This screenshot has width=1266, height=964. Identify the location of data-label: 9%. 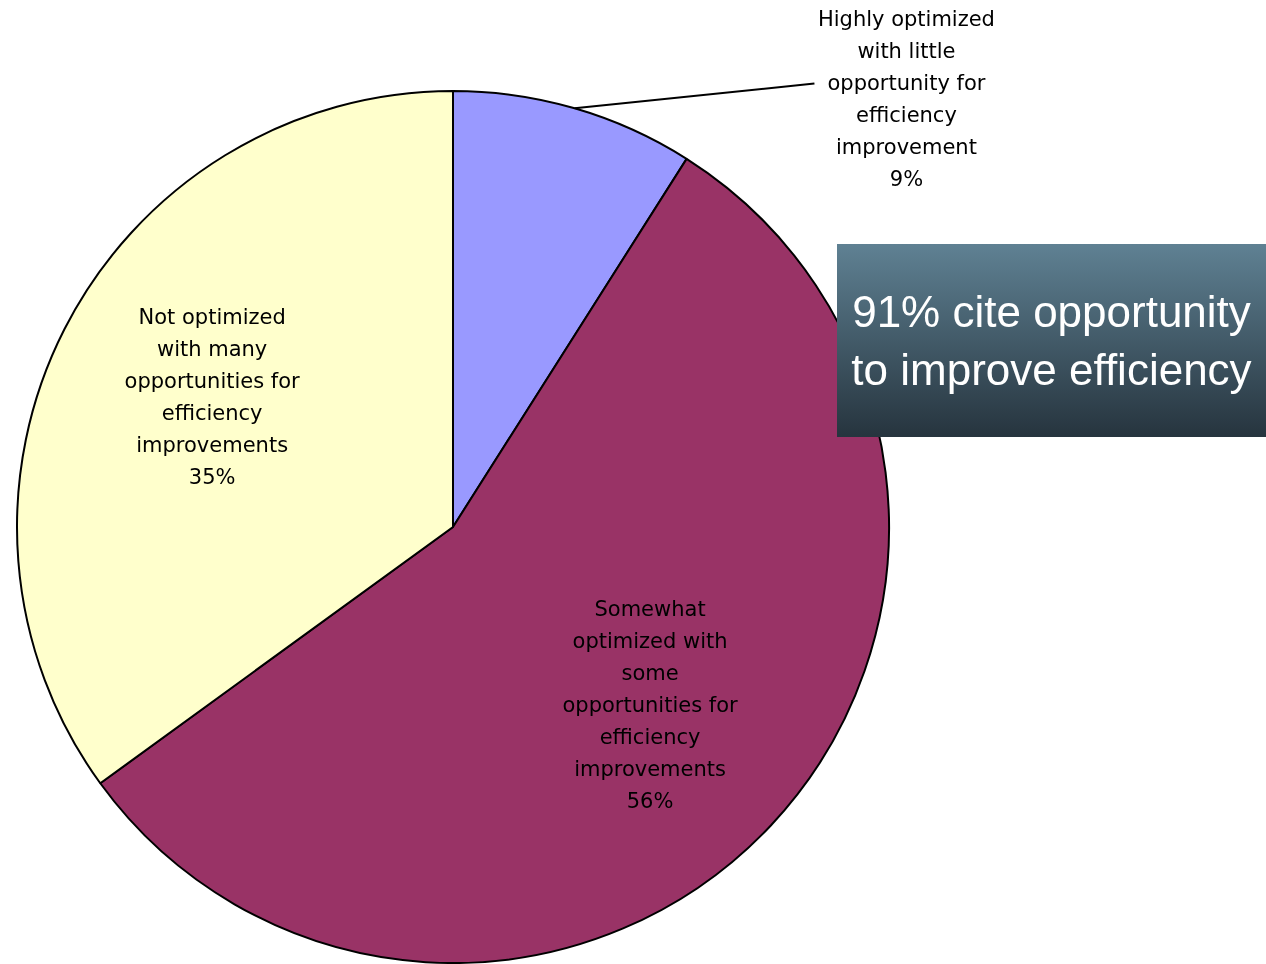
(906, 178).